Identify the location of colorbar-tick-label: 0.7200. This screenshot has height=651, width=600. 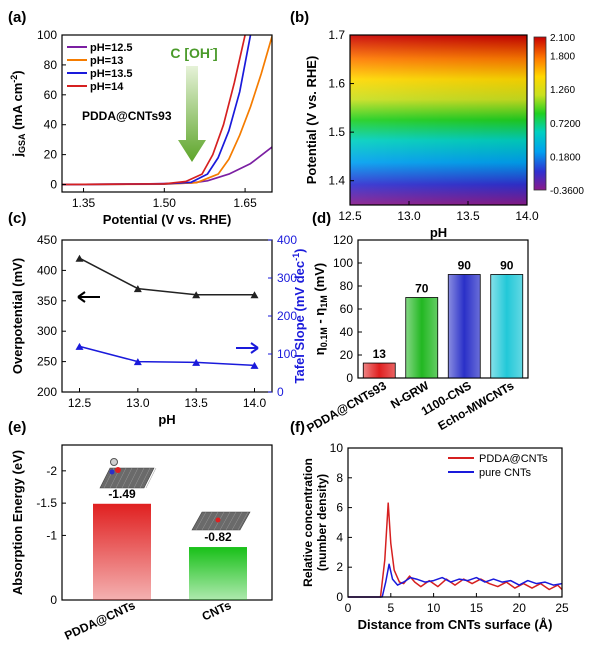
(565, 124).